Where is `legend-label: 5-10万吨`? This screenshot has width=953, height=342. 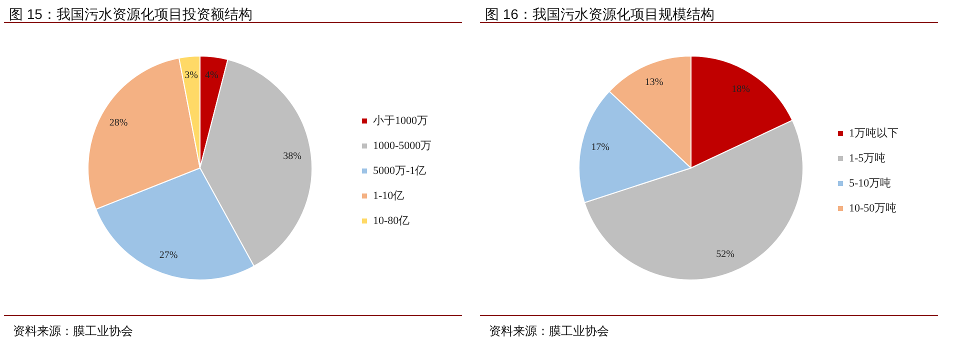 legend-label: 5-10万吨 is located at coordinates (870, 183).